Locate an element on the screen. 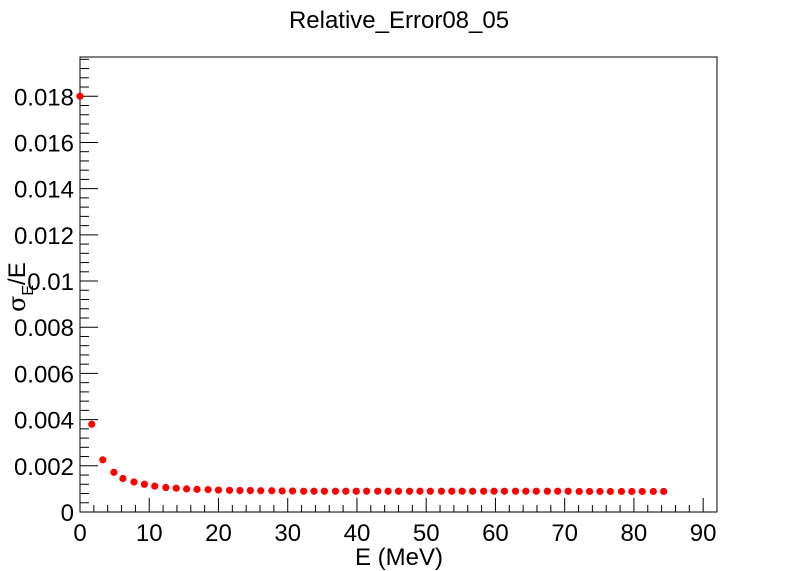 This screenshot has height=571, width=798. svg-text: σE/E is located at coordinates (20, 287).